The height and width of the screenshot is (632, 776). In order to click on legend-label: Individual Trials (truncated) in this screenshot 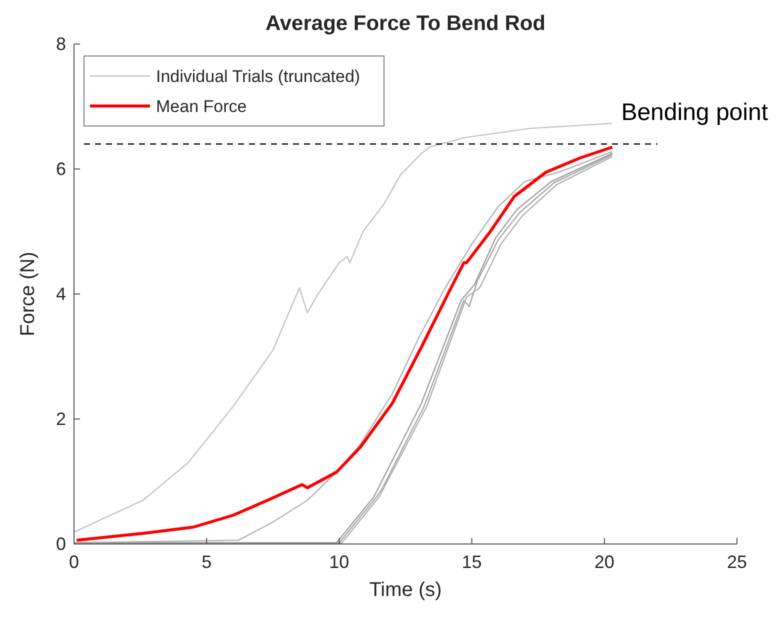, I will do `click(258, 76)`.